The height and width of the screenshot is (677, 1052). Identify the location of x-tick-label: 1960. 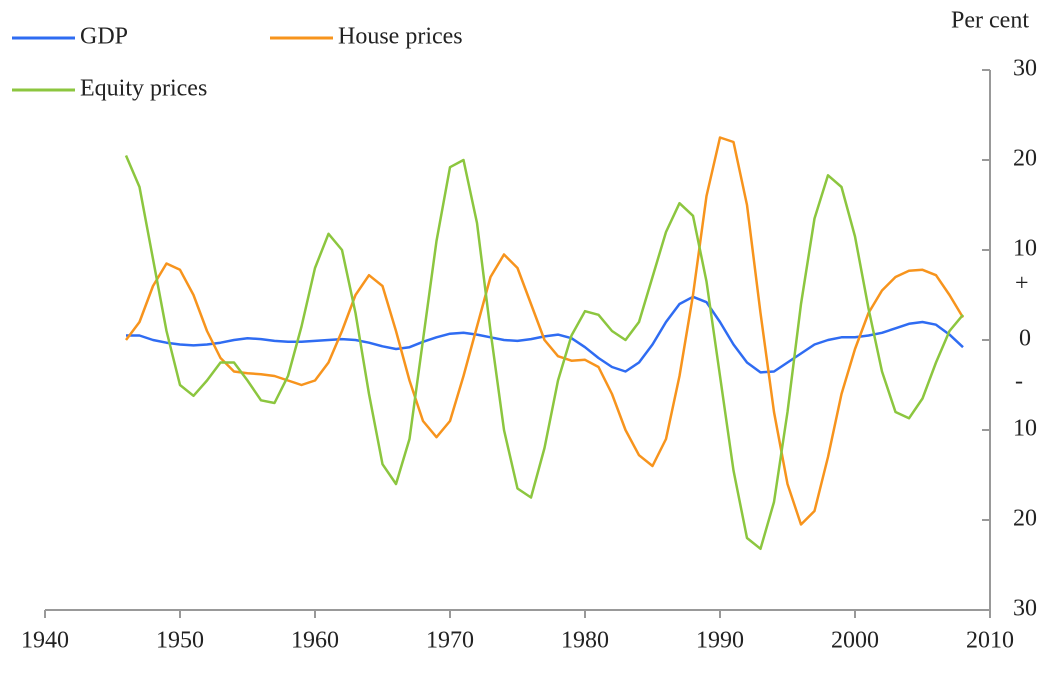
(315, 641).